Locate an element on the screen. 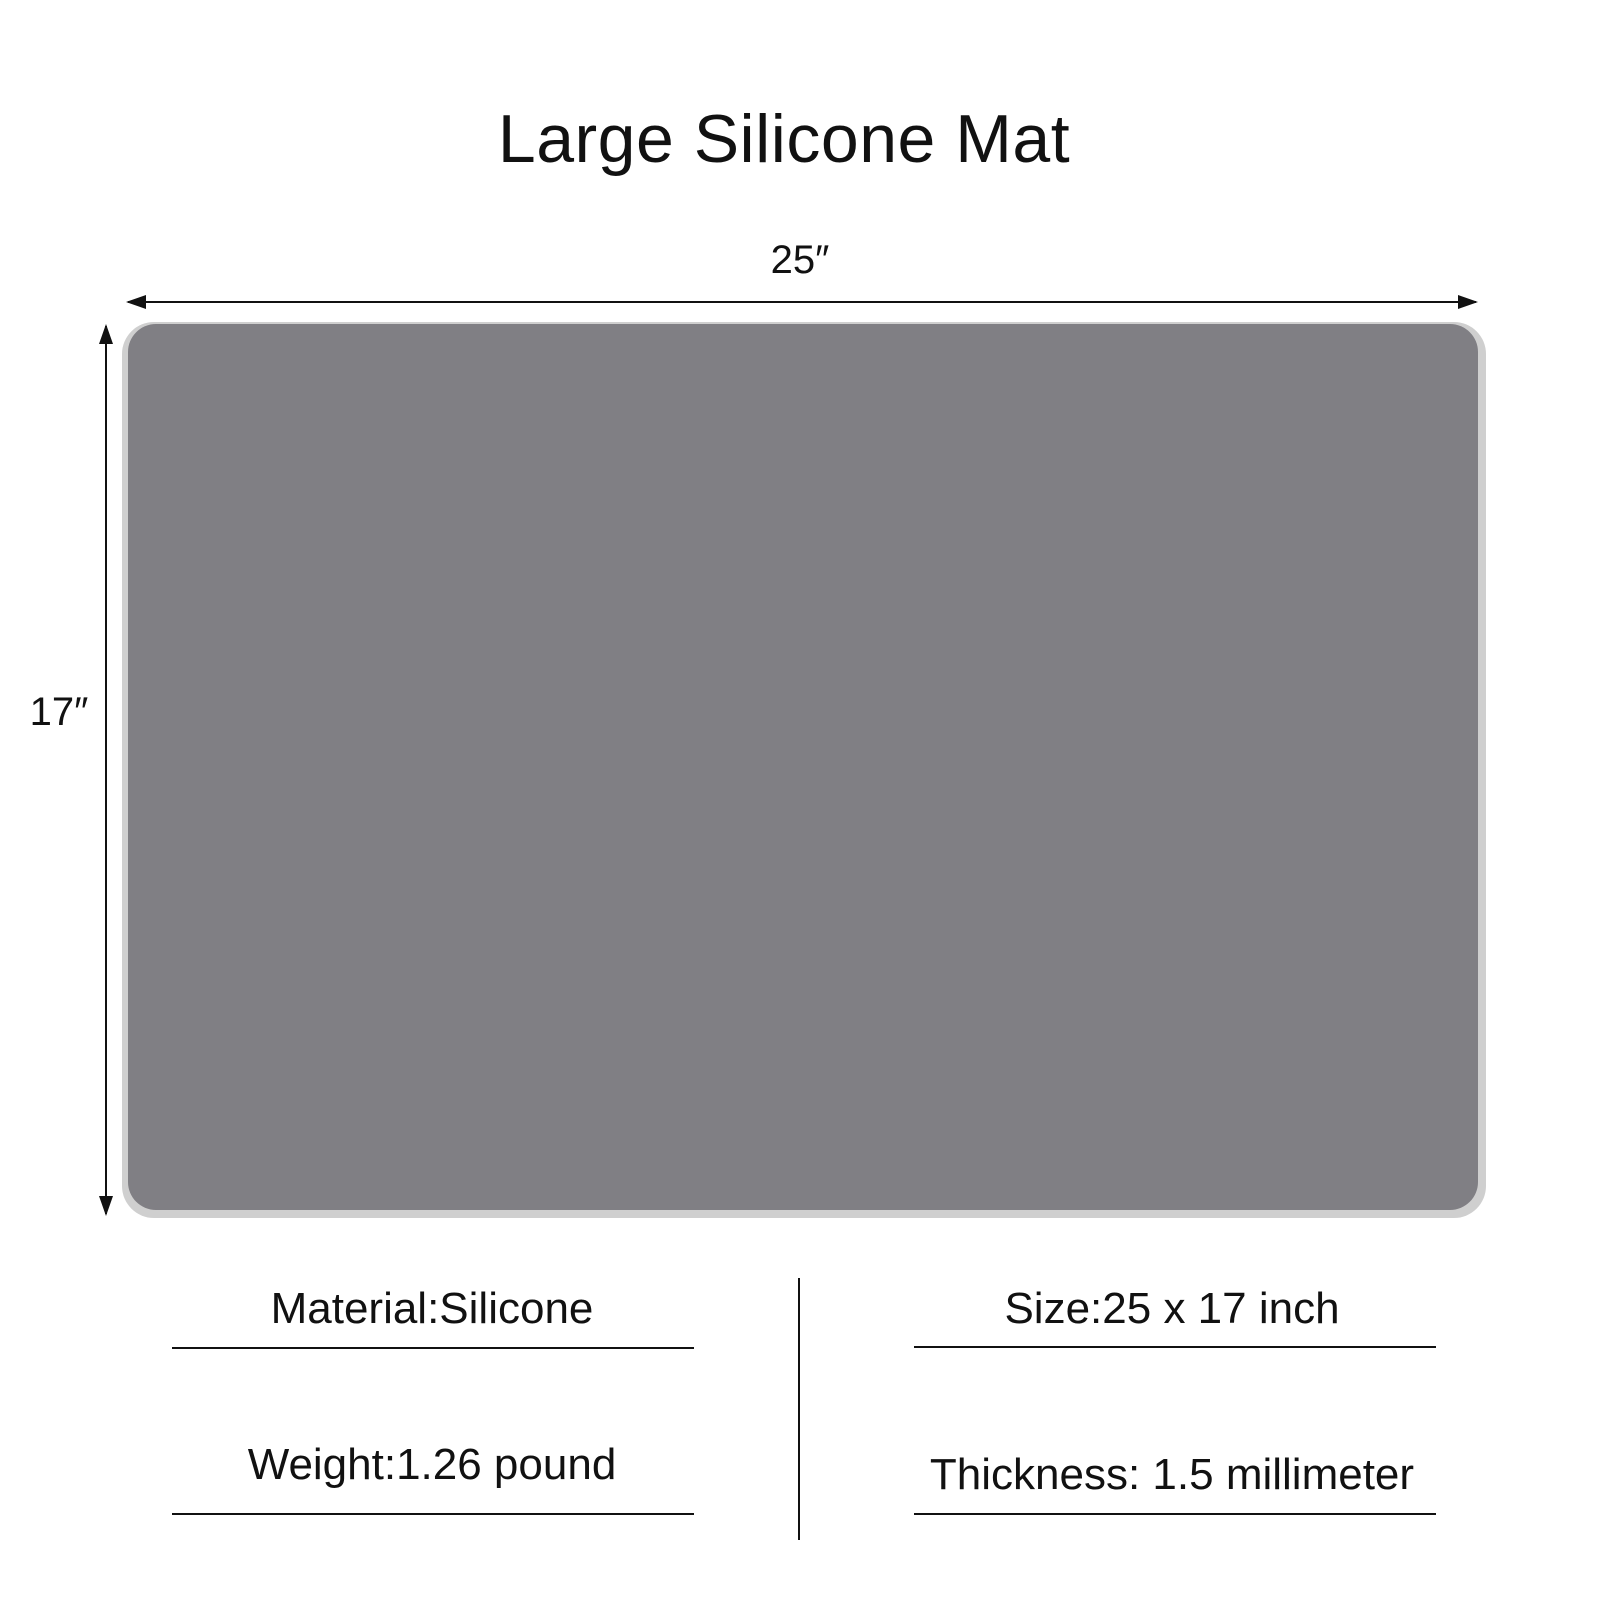 The image size is (1600, 1600). height-dimension-label: 17″ is located at coordinates (59, 712).